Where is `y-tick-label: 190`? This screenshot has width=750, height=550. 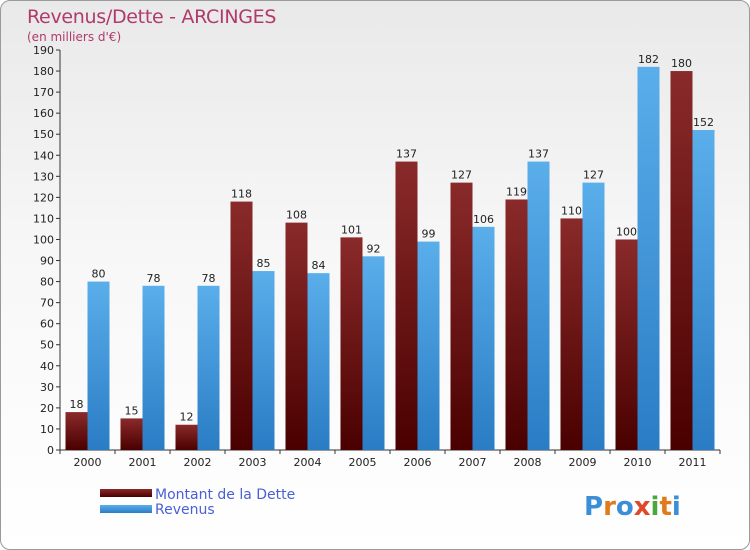 y-tick-label: 190 is located at coordinates (43, 50).